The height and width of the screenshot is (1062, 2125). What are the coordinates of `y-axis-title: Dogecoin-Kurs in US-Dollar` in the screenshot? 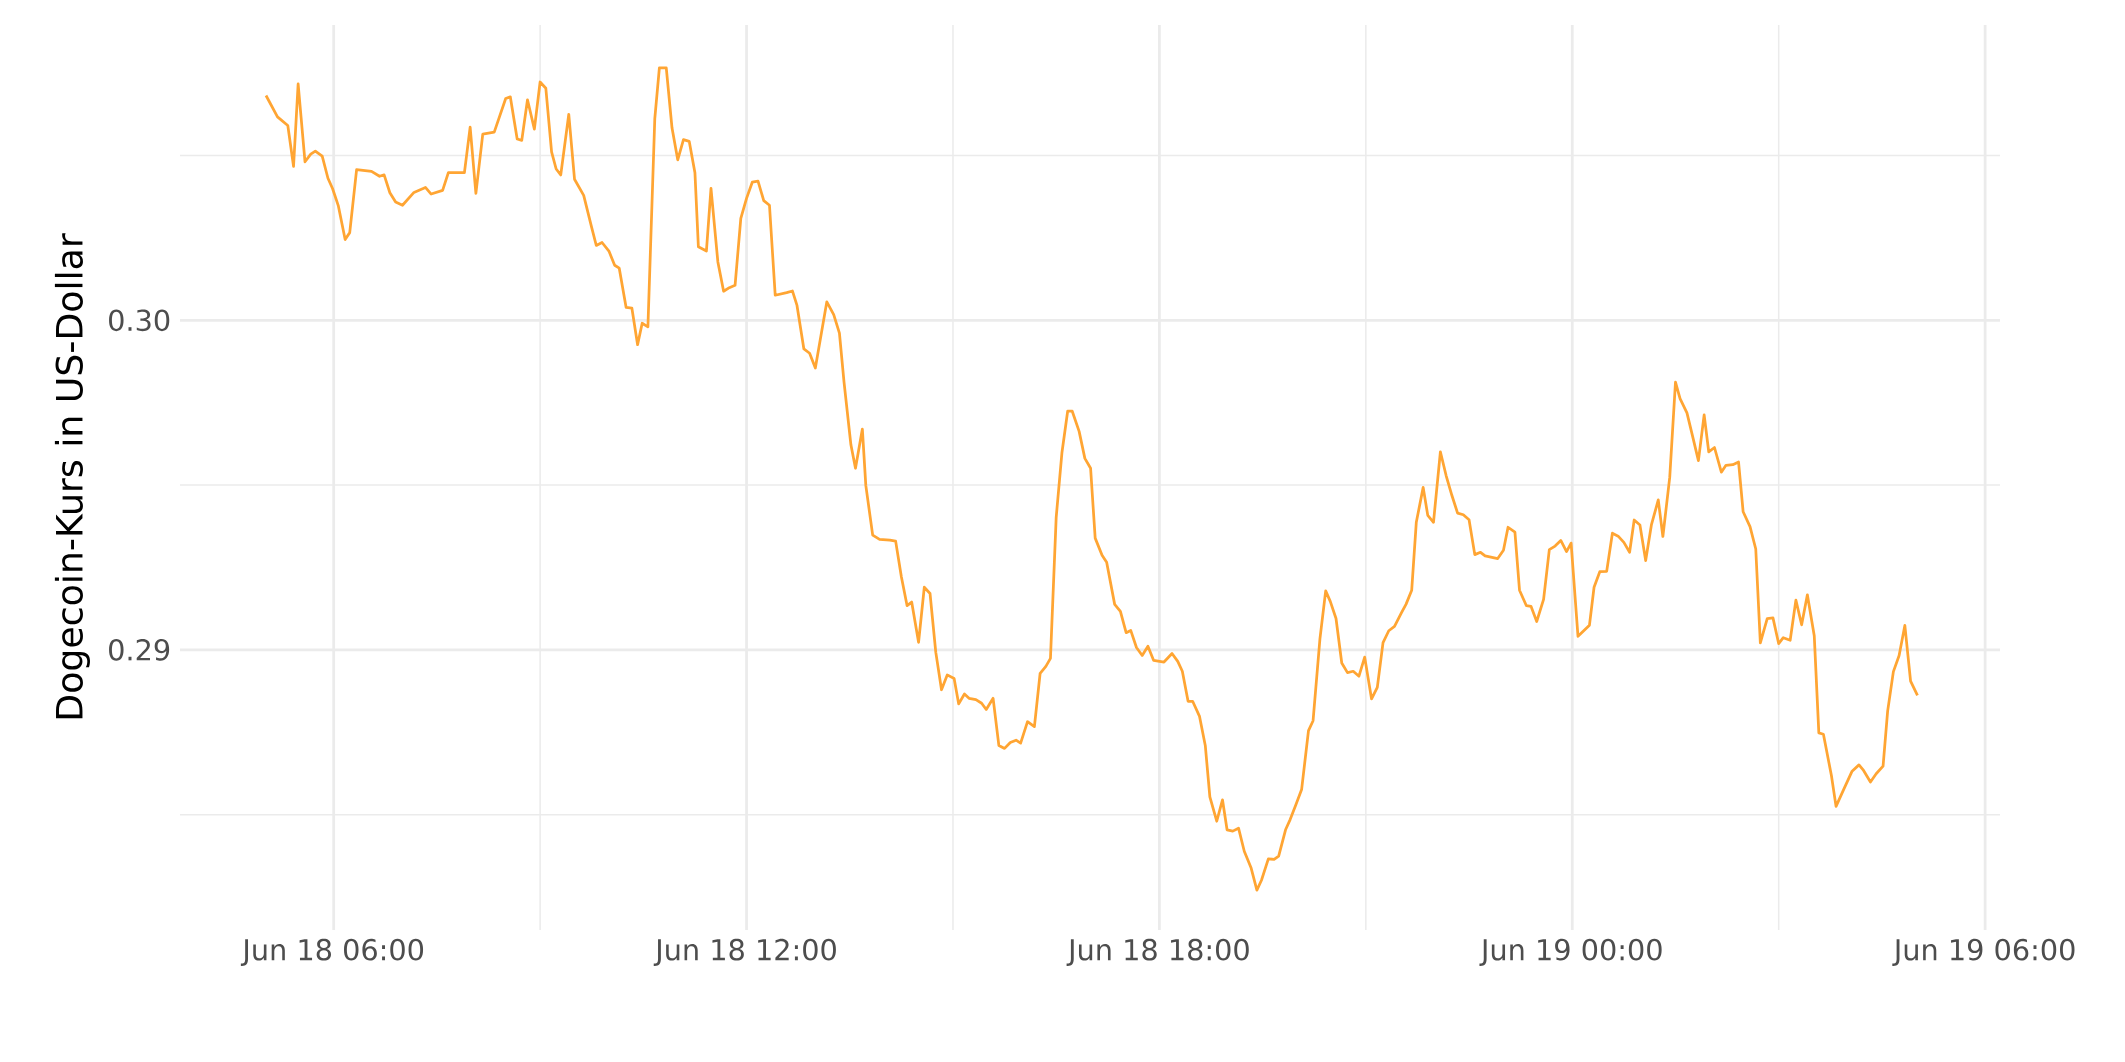 It's located at (72, 475).